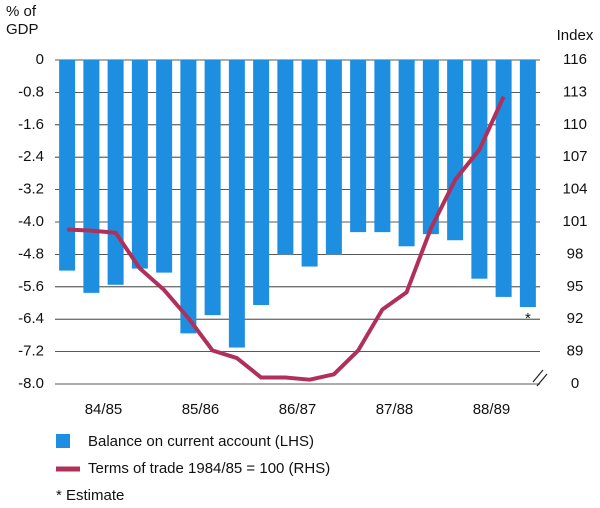  Describe the element at coordinates (201, 409) in the screenshot. I see `x-tick-label: 85/86` at that location.